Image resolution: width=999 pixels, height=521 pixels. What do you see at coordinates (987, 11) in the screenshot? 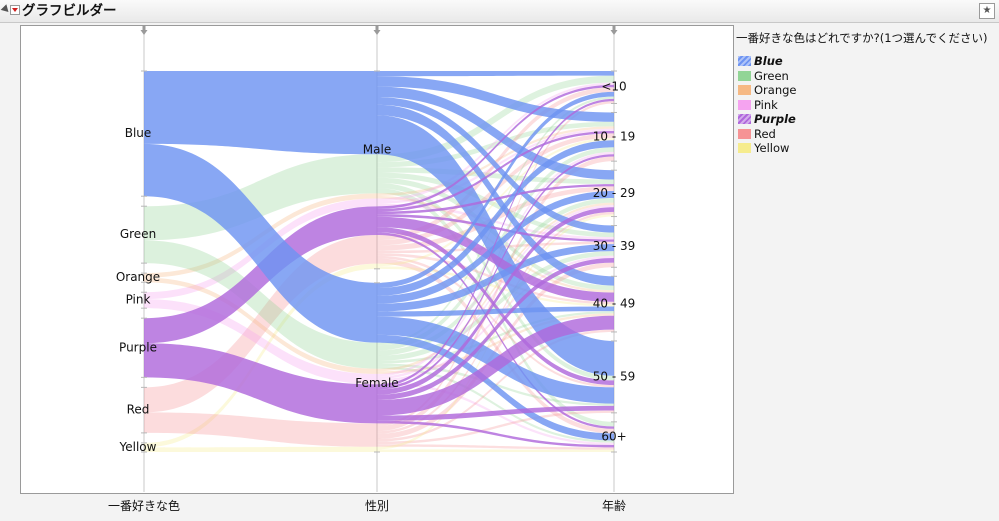
I see `star-menu-icon: ★` at bounding box center [987, 11].